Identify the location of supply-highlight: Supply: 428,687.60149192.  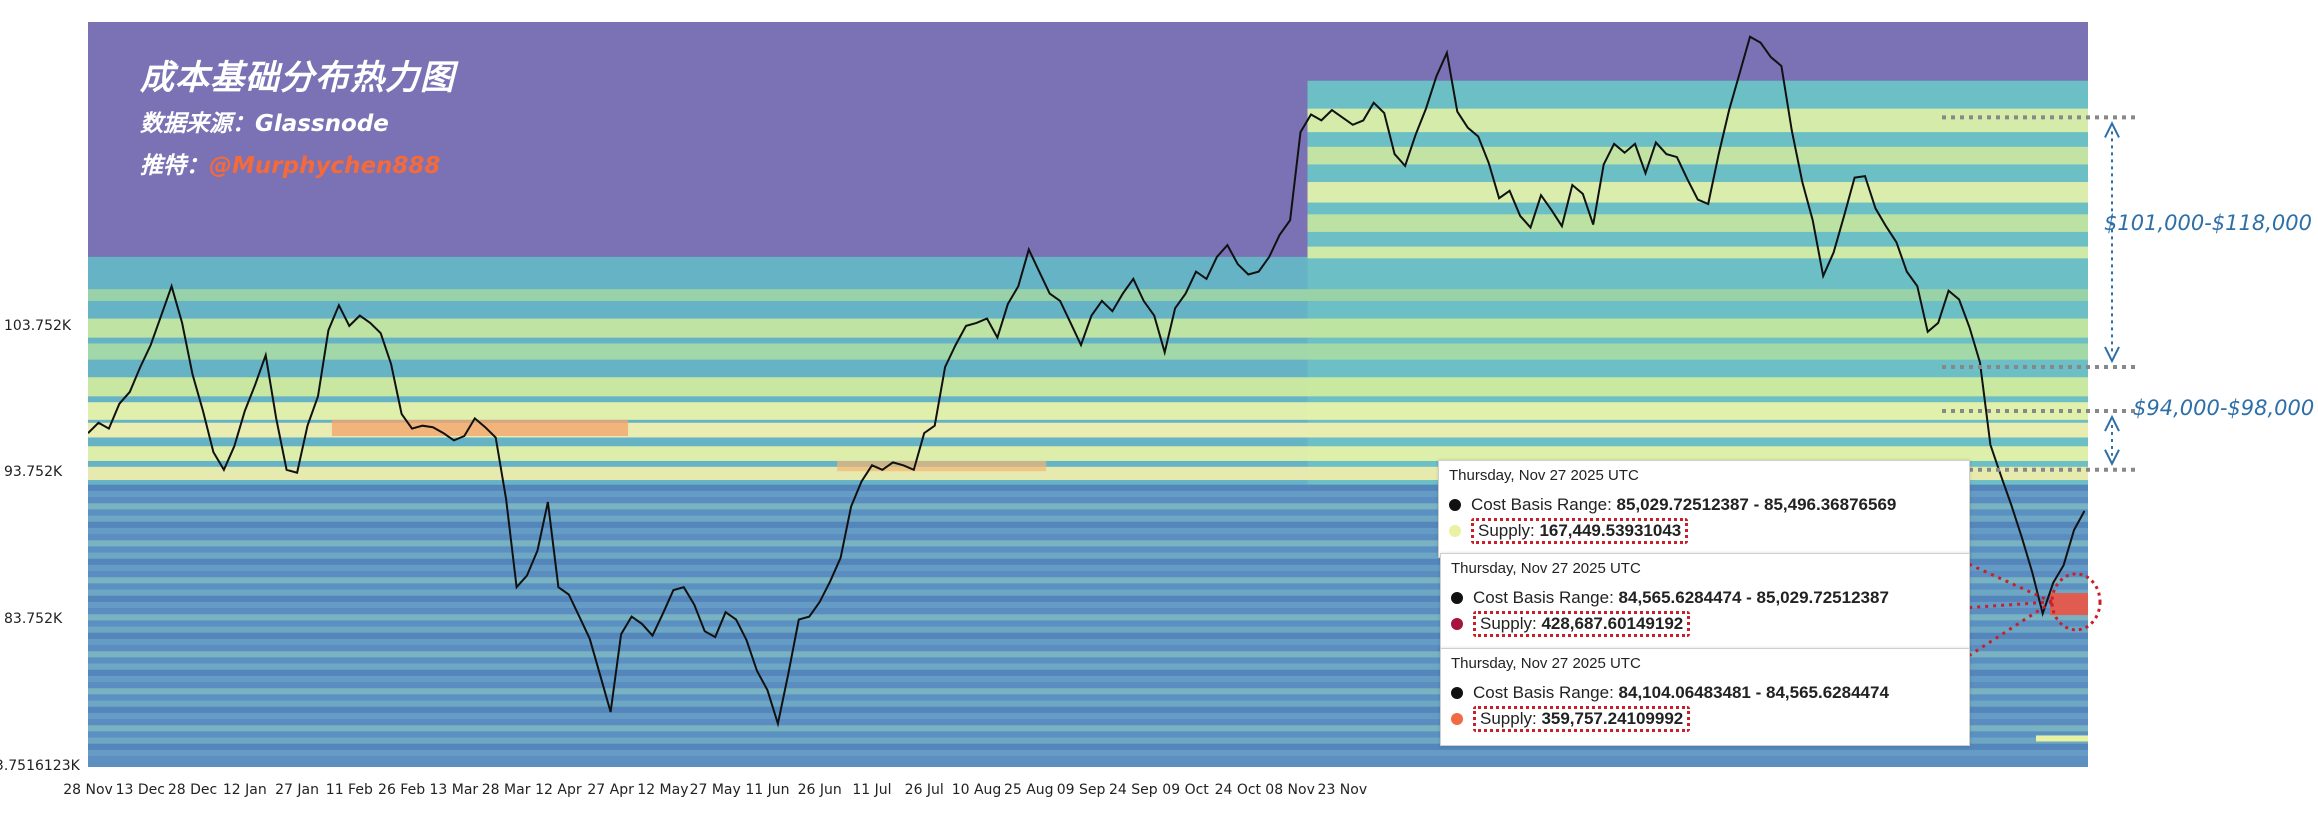
(1582, 624).